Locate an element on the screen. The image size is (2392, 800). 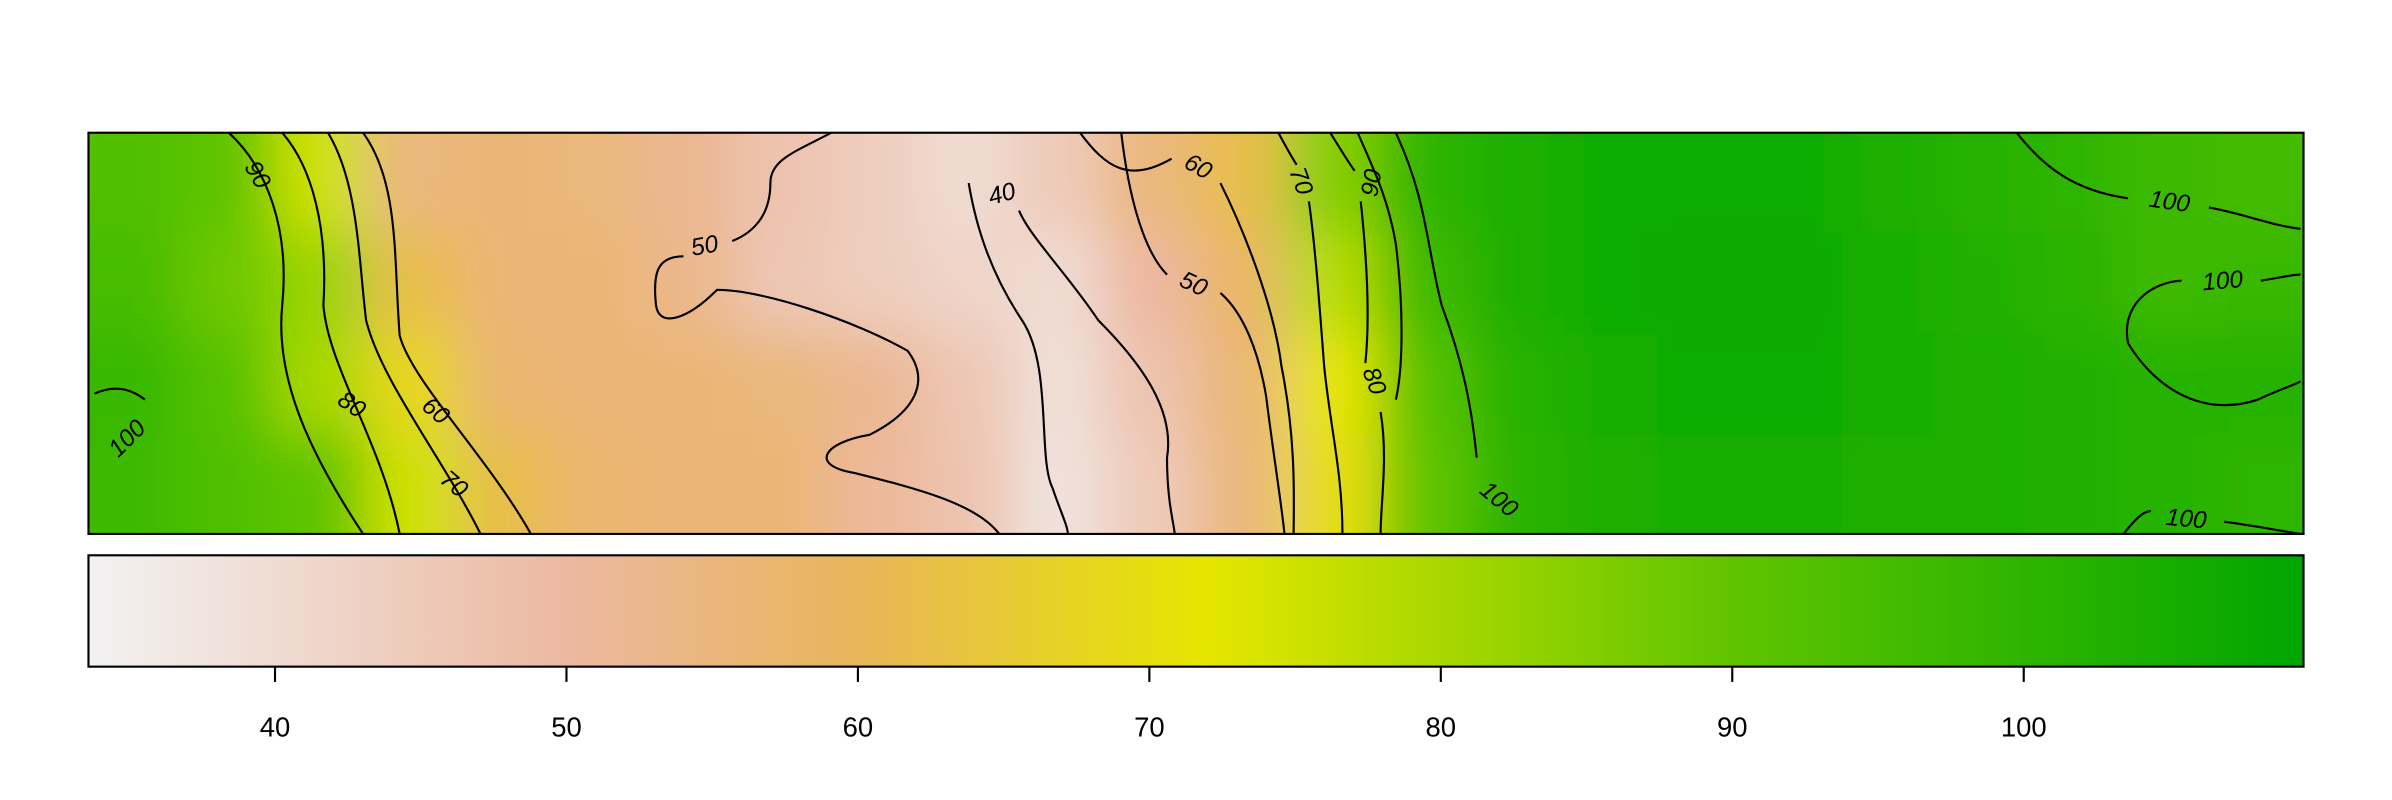
colorbar is located at coordinates (1196, 611).